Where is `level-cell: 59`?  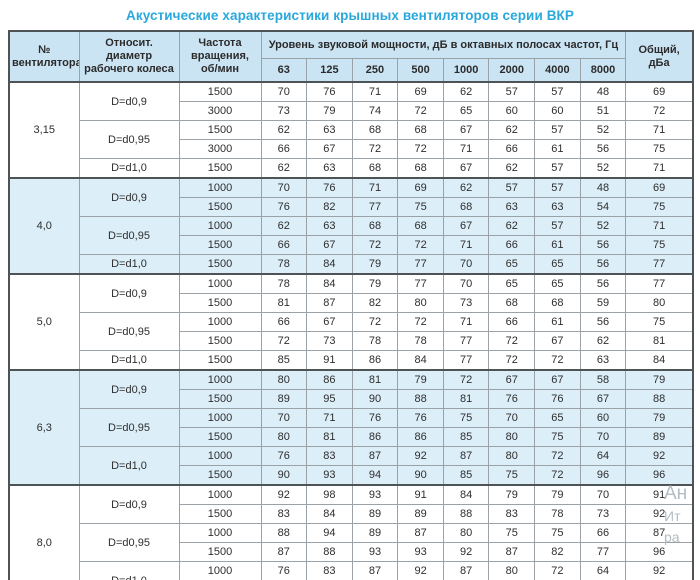
level-cell: 59 is located at coordinates (603, 303).